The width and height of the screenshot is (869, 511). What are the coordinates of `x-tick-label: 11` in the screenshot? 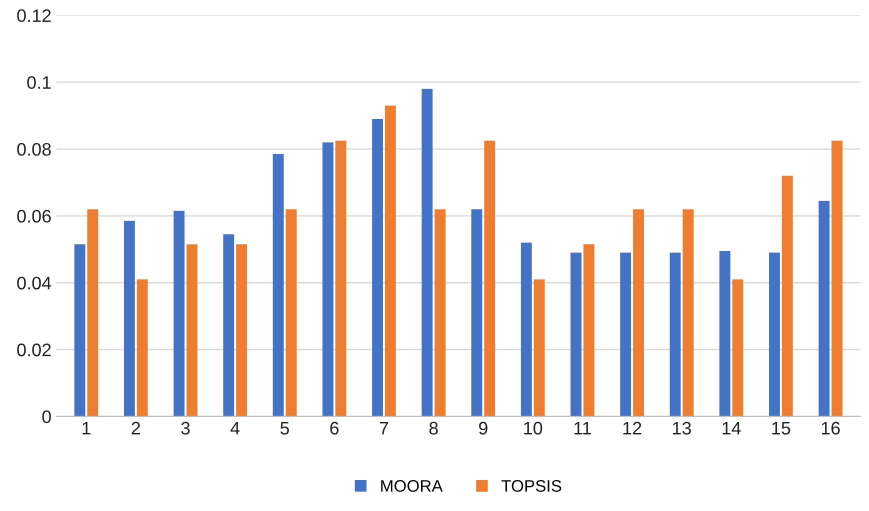 It's located at (582, 428).